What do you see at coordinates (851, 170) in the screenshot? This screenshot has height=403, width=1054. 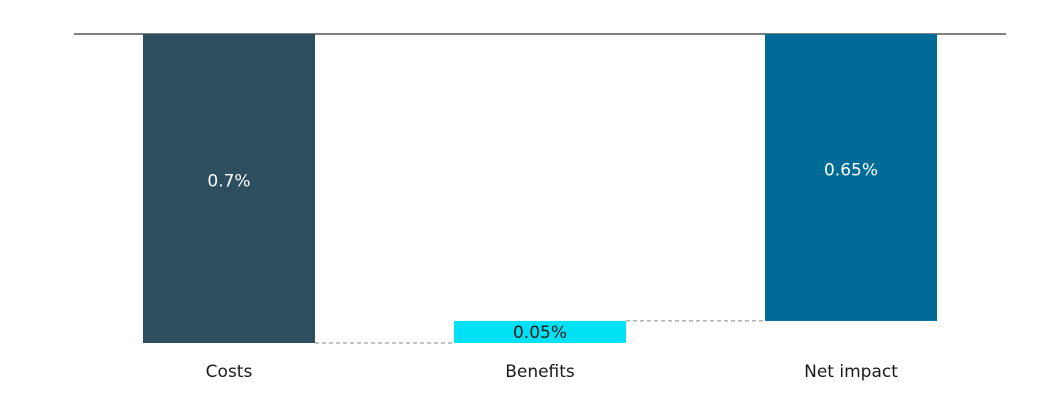 I see `data-label-net-impact: 0.65%` at bounding box center [851, 170].